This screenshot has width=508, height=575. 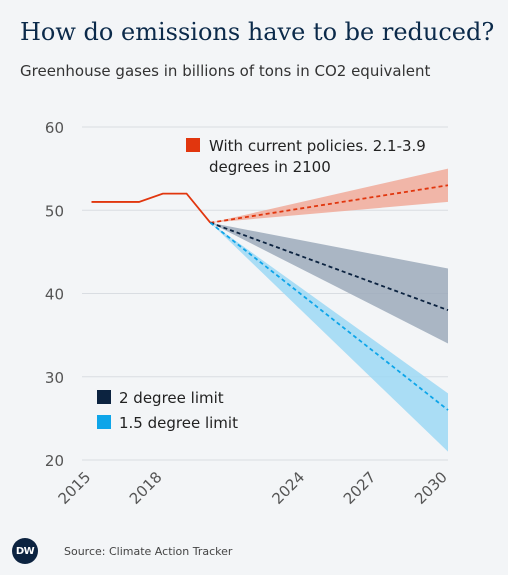 What do you see at coordinates (54, 128) in the screenshot?
I see `y-tick-label: 60` at bounding box center [54, 128].